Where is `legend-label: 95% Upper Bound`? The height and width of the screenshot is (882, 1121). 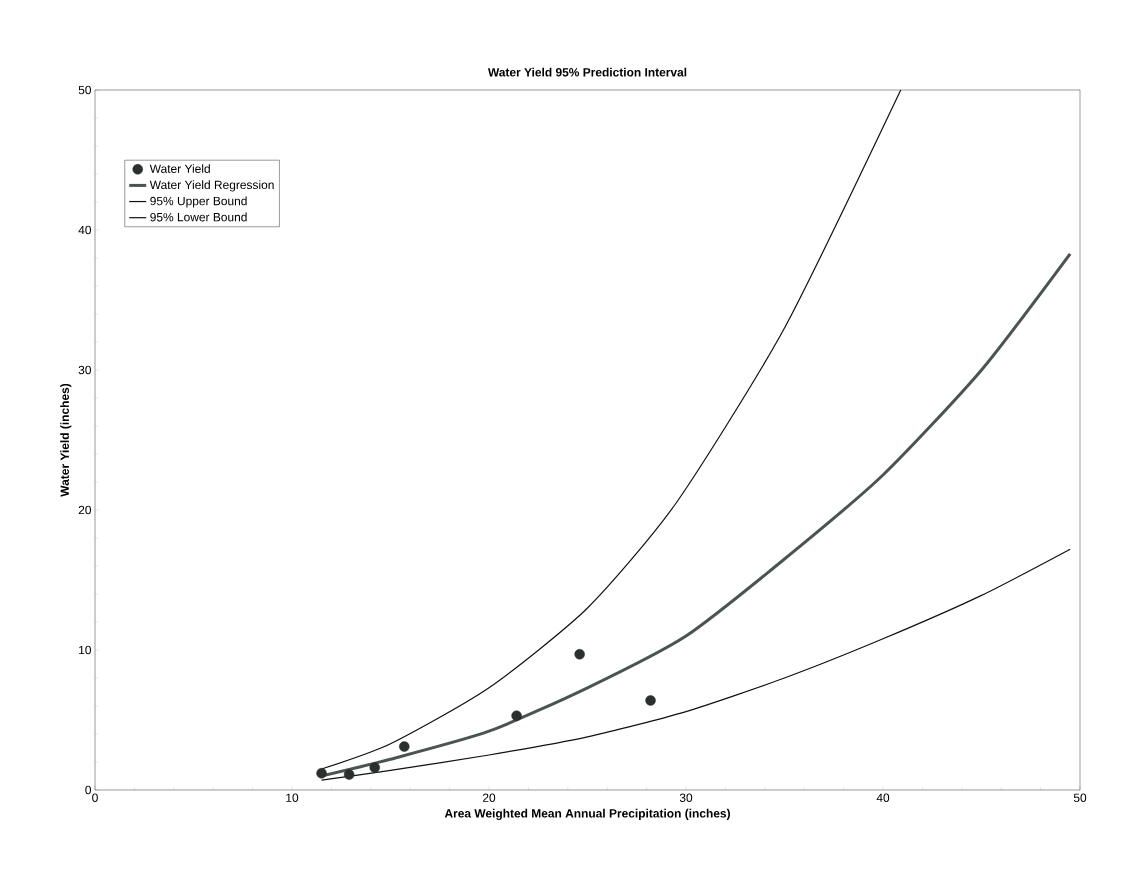 legend-label: 95% Upper Bound is located at coordinates (198, 202).